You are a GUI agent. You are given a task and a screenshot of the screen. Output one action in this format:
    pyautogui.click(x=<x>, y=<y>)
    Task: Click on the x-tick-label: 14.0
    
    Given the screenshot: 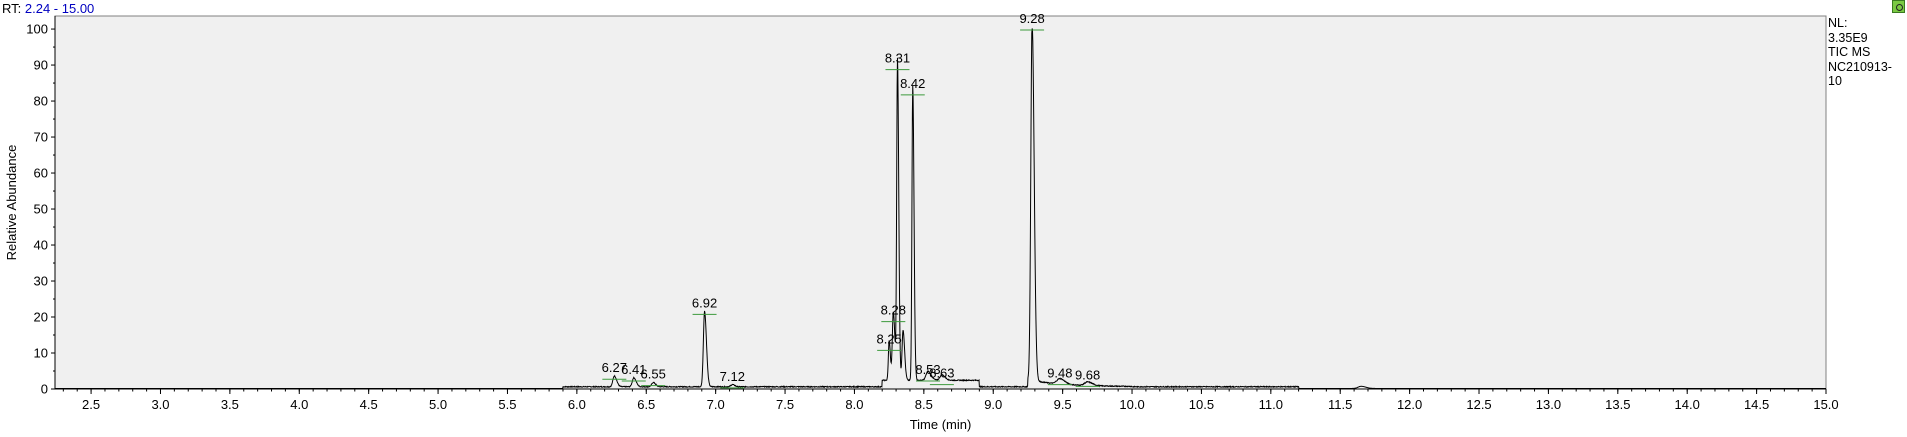 What is the action you would take?
    pyautogui.click(x=1687, y=404)
    